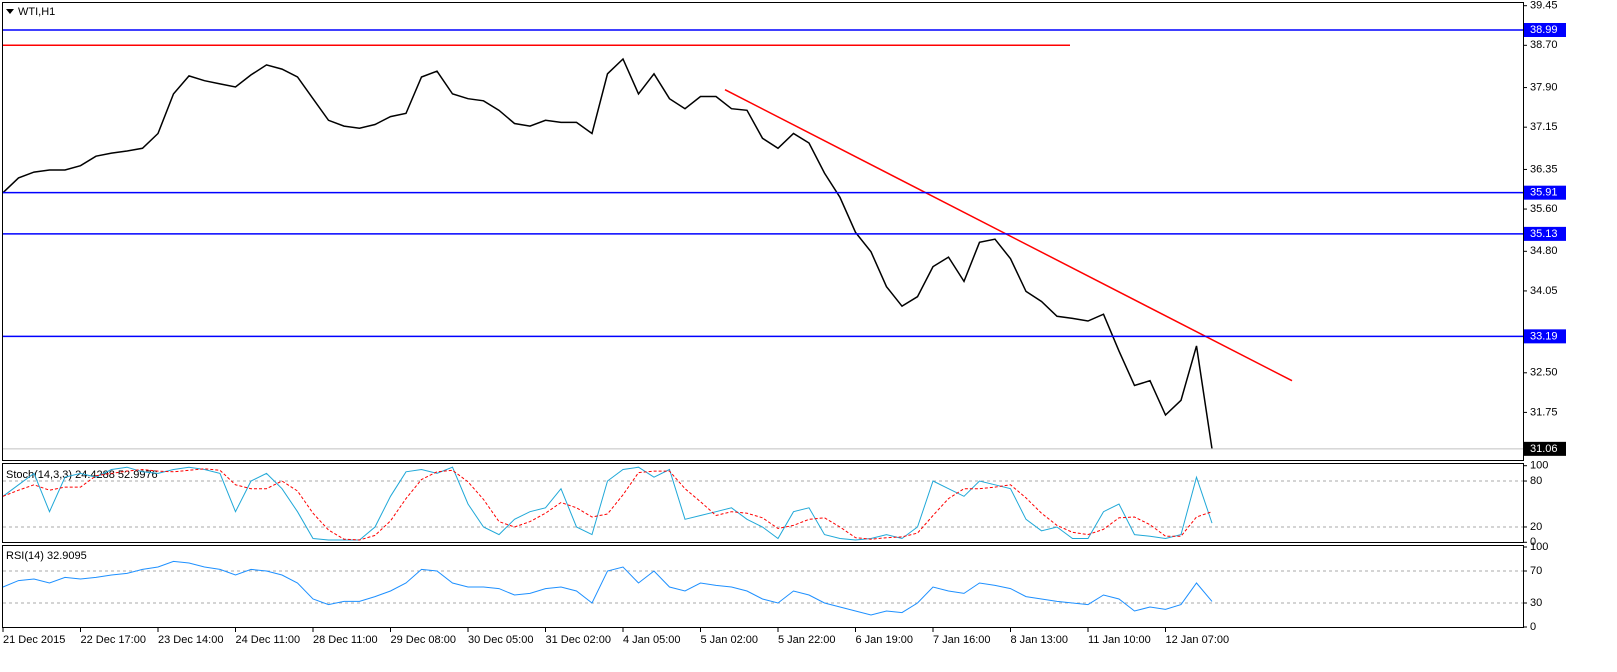  Describe the element at coordinates (807, 640) in the screenshot. I see `x-tick-label: 5 Jan 22:00` at that location.